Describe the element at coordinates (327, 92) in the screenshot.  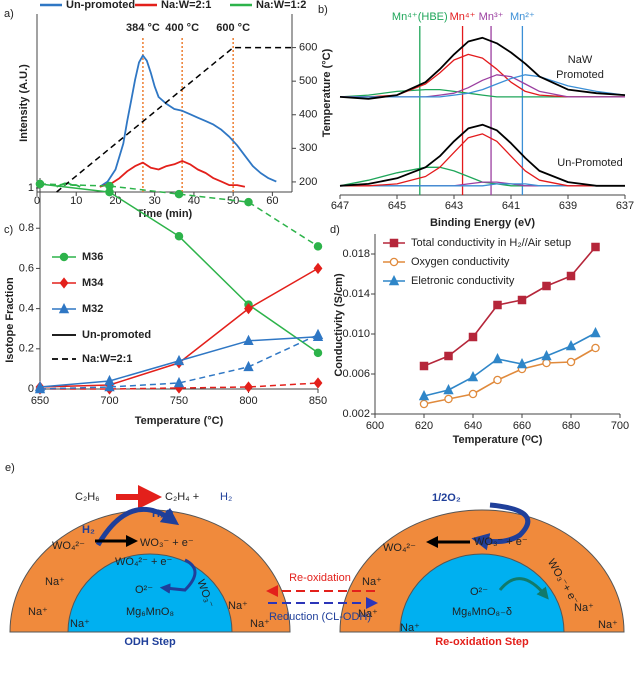
I see `y2-axis-title: Temperature (°C)` at that location.